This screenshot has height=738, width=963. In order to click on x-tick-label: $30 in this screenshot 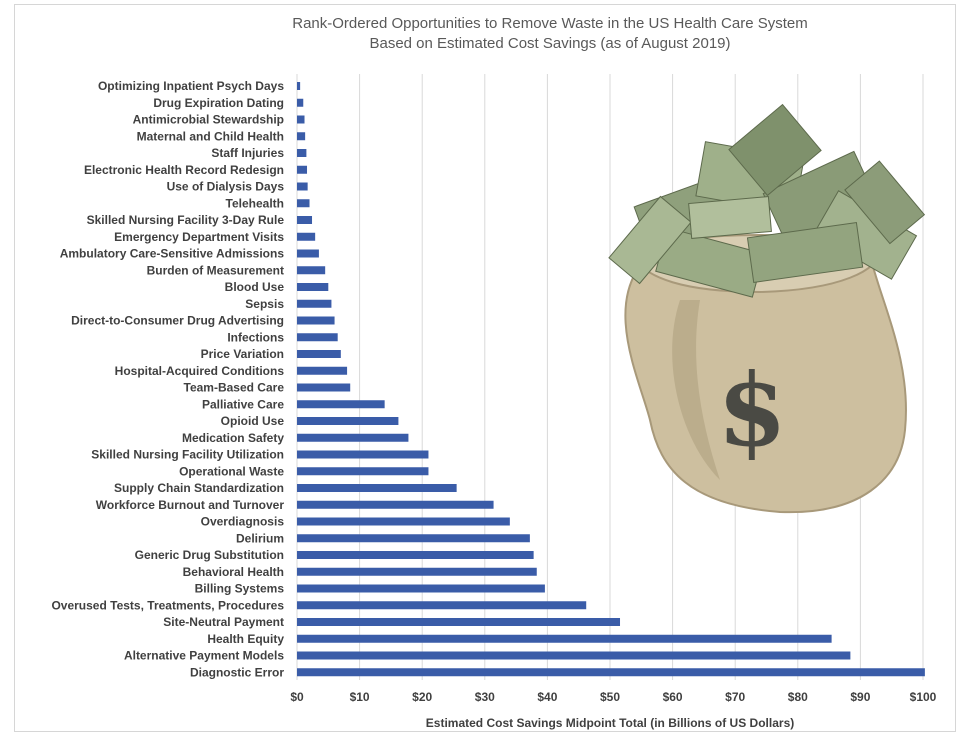, I will do `click(485, 697)`.